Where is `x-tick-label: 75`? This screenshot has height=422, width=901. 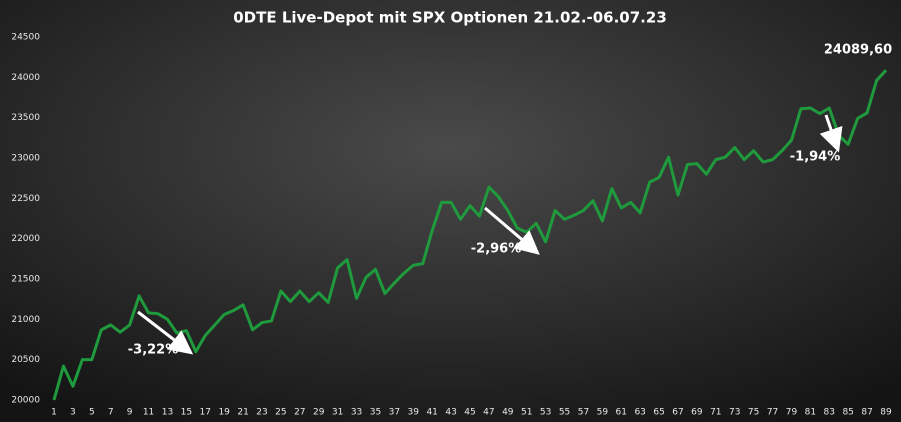 x-tick-label: 75 is located at coordinates (753, 413).